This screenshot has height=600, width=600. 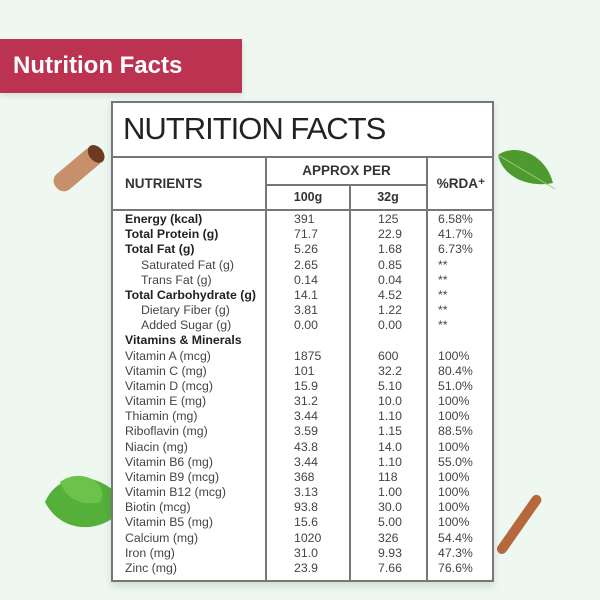 I want to click on table-row: Vitamin B9 (mcg) 368 118 100%, so click(x=303, y=477).